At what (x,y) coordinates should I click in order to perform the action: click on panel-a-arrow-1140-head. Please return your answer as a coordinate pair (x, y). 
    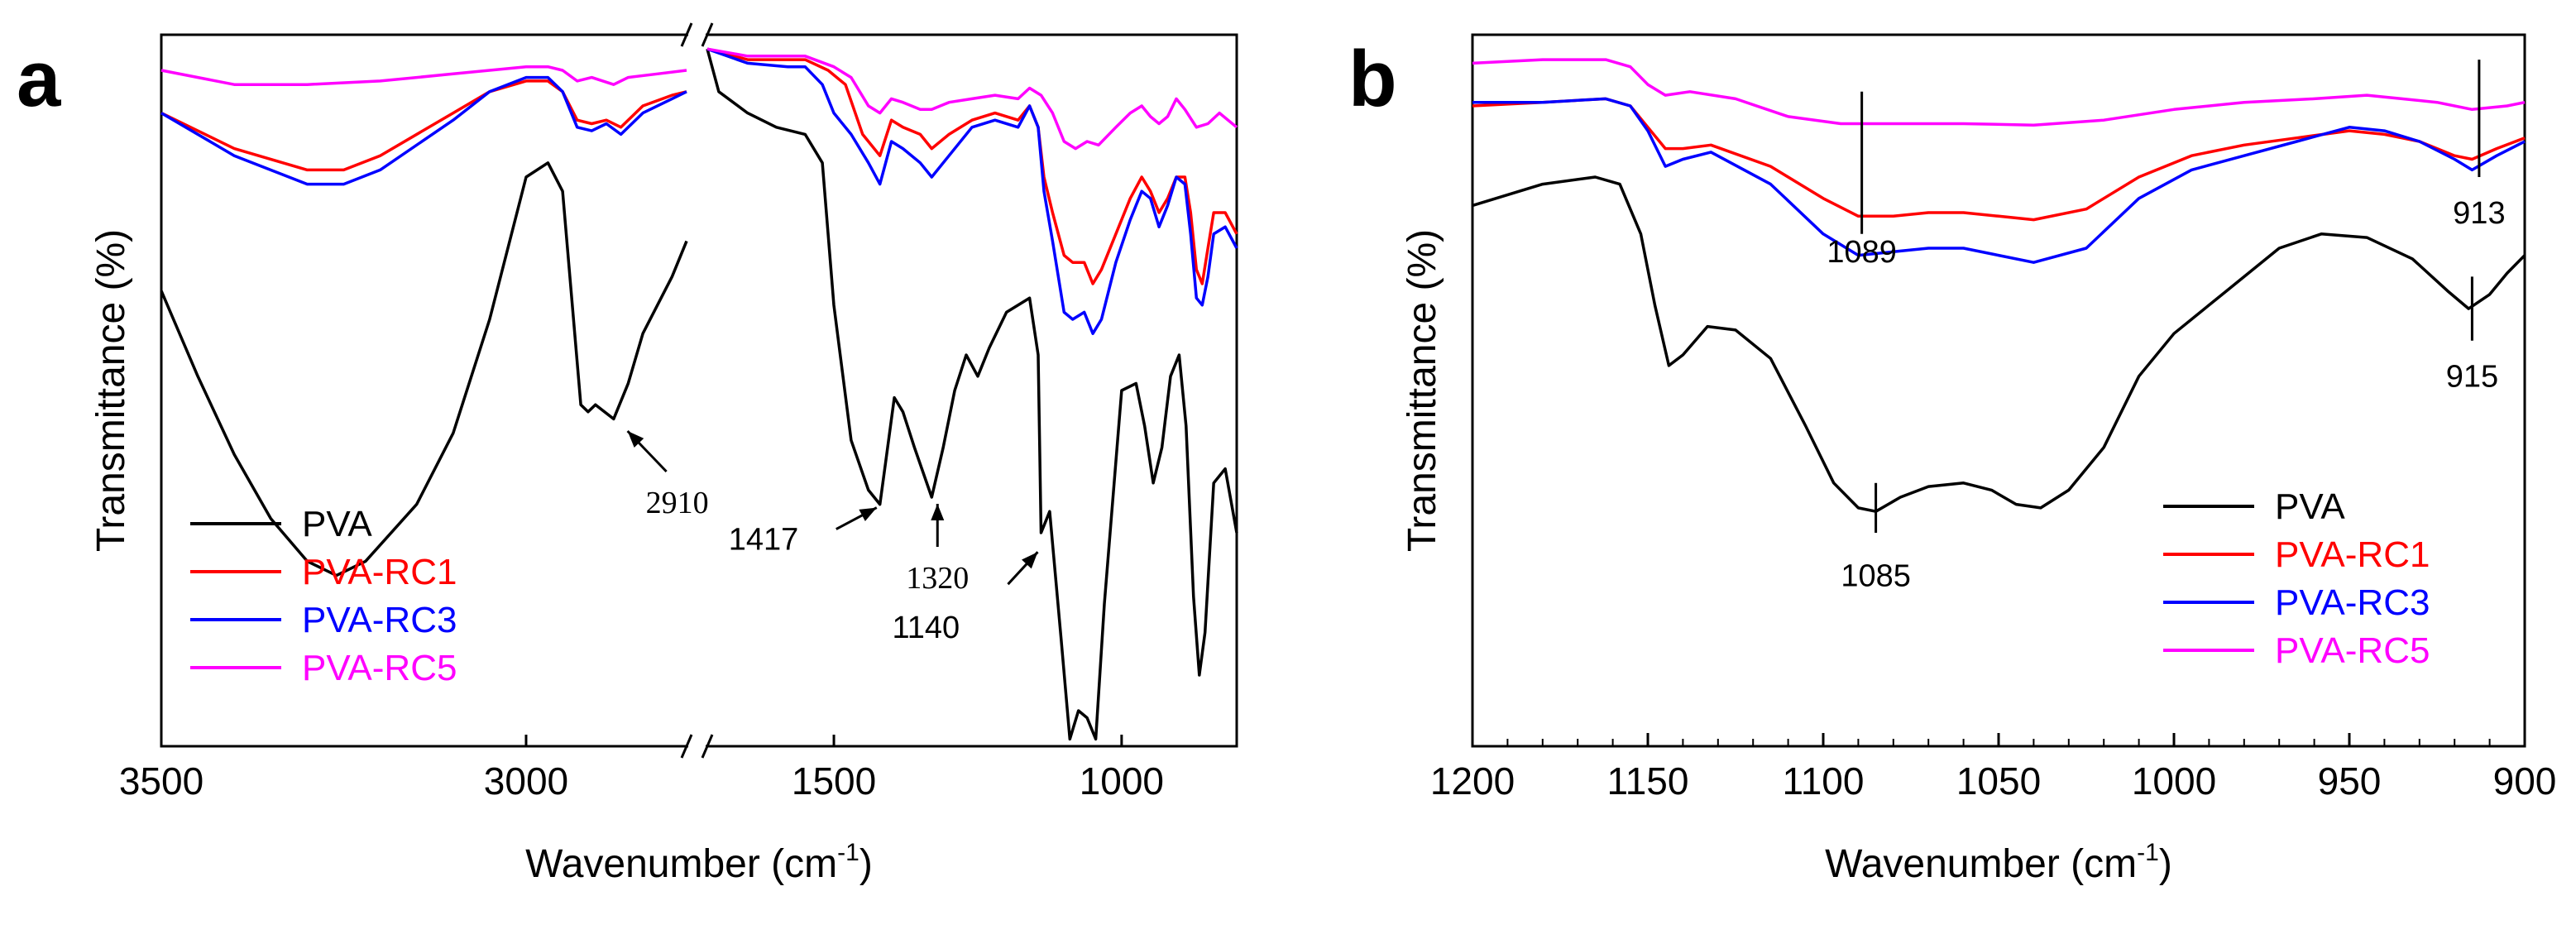
    Looking at the image, I should click on (1030, 560).